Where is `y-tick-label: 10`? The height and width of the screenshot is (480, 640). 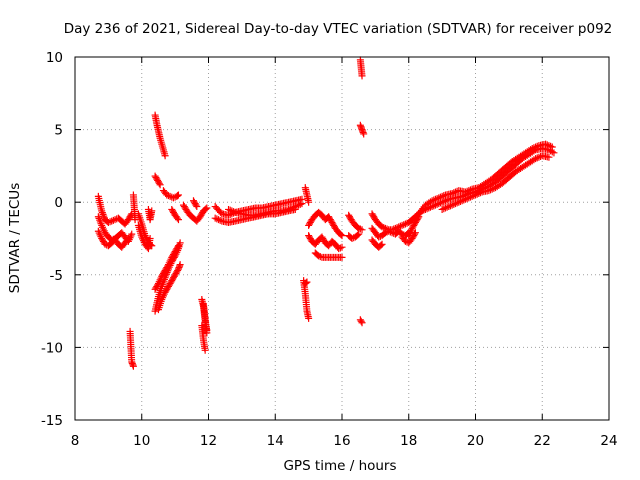
y-tick-label: 10 is located at coordinates (54, 58).